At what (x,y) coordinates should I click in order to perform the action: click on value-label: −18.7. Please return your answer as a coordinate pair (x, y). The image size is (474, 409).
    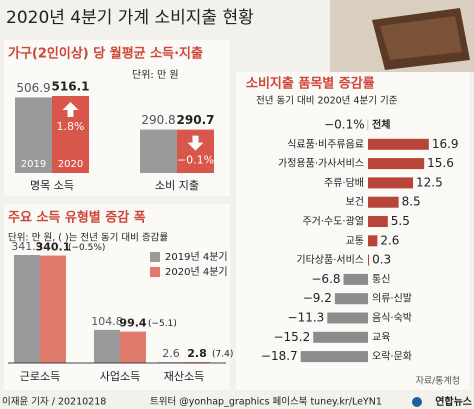
    Looking at the image, I should click on (279, 356).